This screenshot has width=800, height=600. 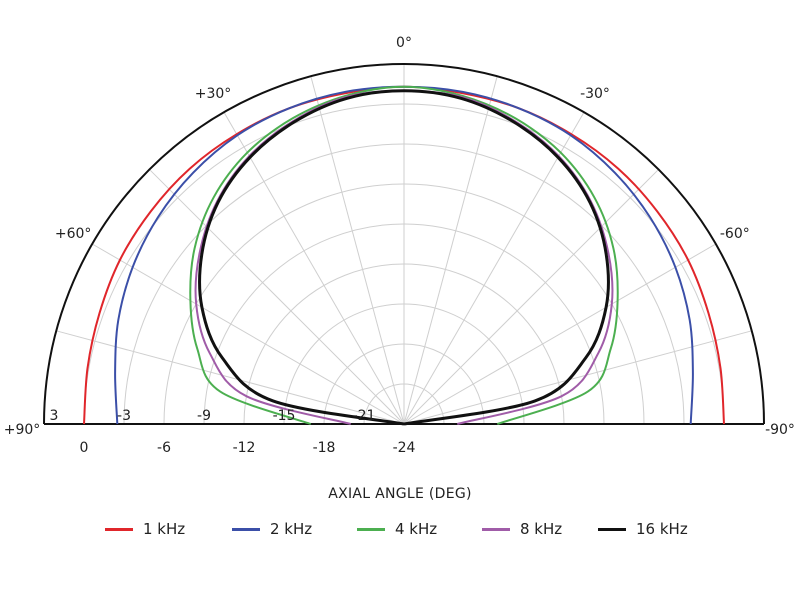 What do you see at coordinates (244, 448) in the screenshot?
I see `radial-label-lower: -12` at bounding box center [244, 448].